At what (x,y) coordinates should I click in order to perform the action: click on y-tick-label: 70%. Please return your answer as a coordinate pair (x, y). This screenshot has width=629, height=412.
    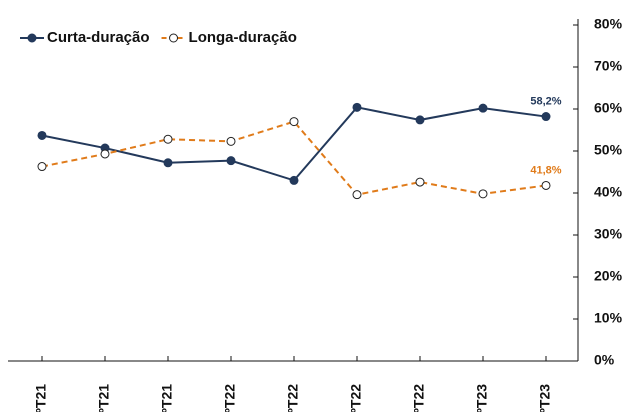
    Looking at the image, I should click on (608, 66).